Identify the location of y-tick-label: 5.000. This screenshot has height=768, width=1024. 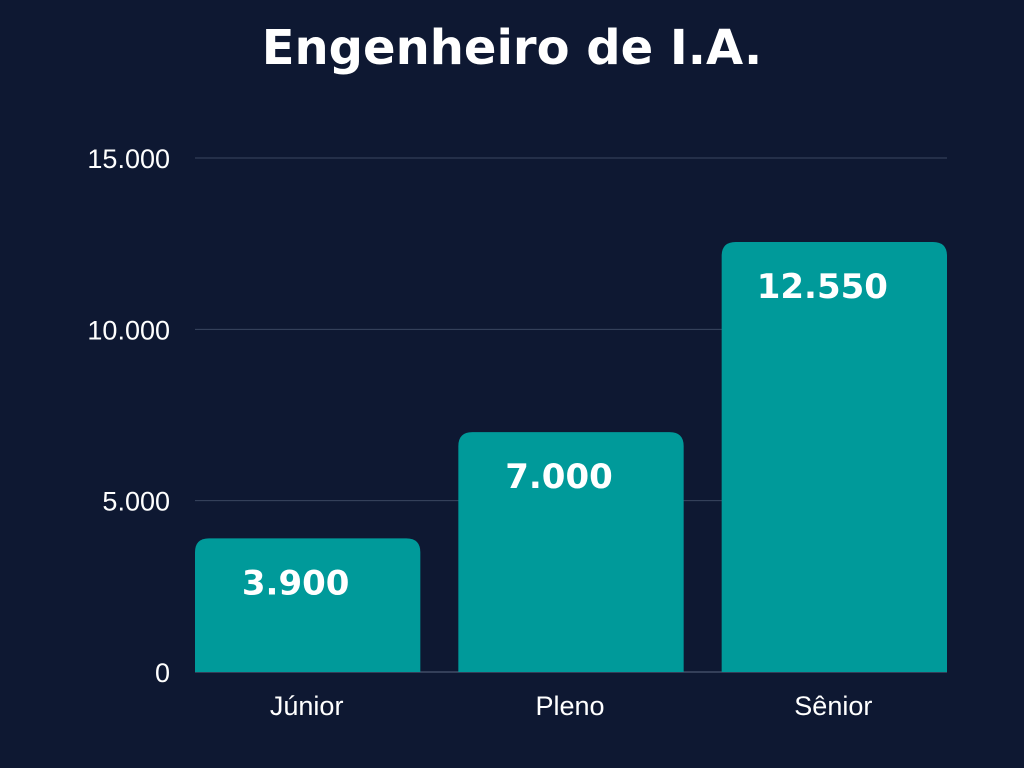
(136, 502).